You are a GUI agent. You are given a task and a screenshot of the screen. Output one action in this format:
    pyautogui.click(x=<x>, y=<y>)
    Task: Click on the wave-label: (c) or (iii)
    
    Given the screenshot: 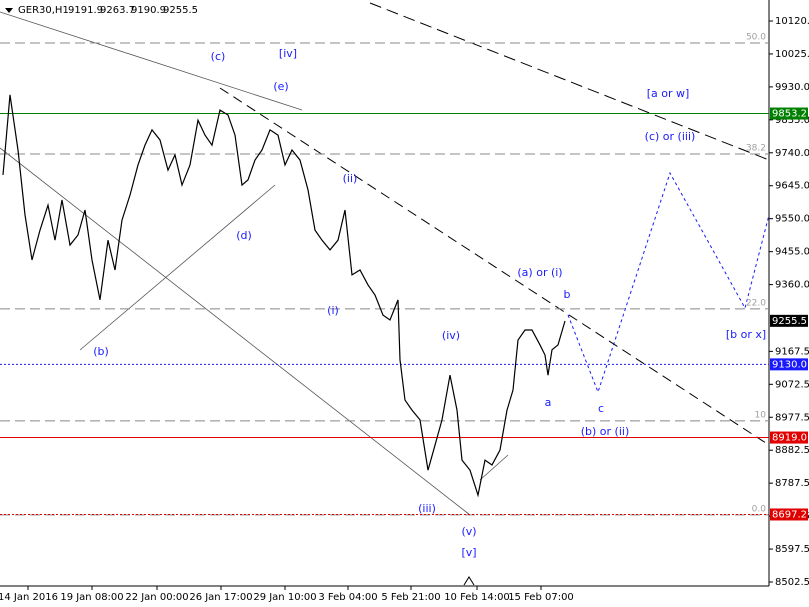 What is the action you would take?
    pyautogui.click(x=670, y=136)
    